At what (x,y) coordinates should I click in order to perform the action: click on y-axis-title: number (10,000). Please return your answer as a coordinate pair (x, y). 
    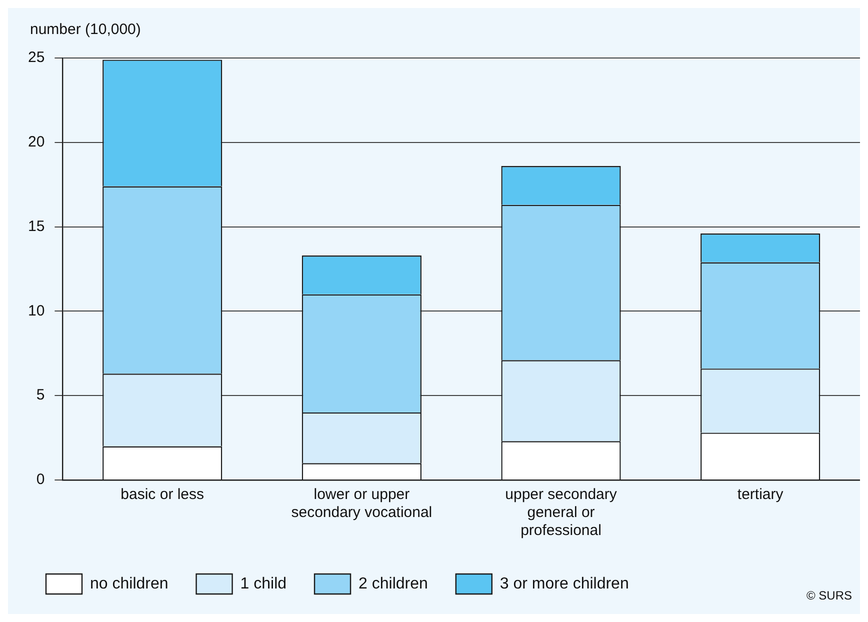
    Looking at the image, I should click on (85, 29).